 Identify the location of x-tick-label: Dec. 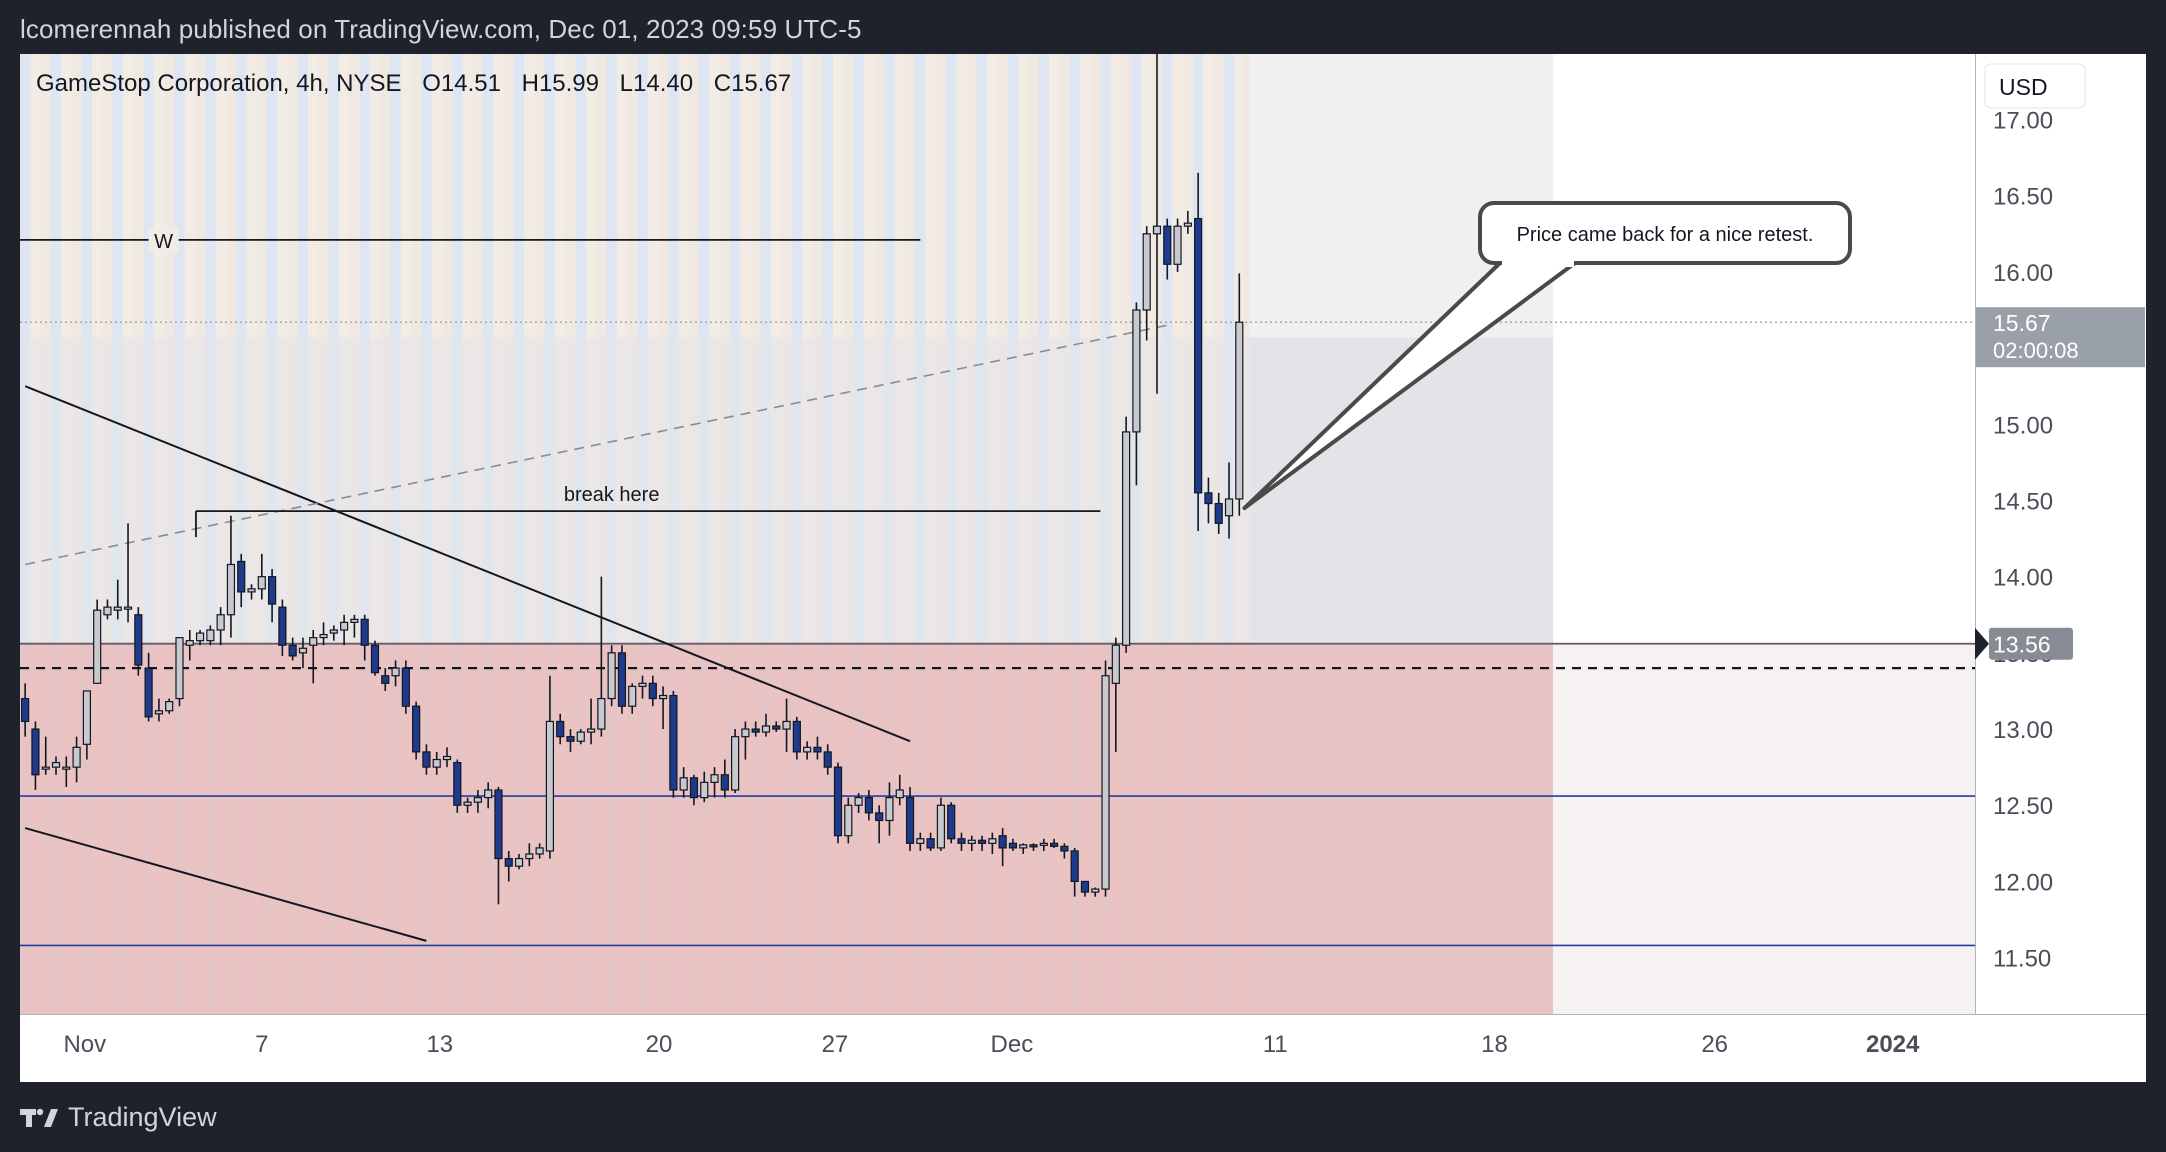
(1012, 1044).